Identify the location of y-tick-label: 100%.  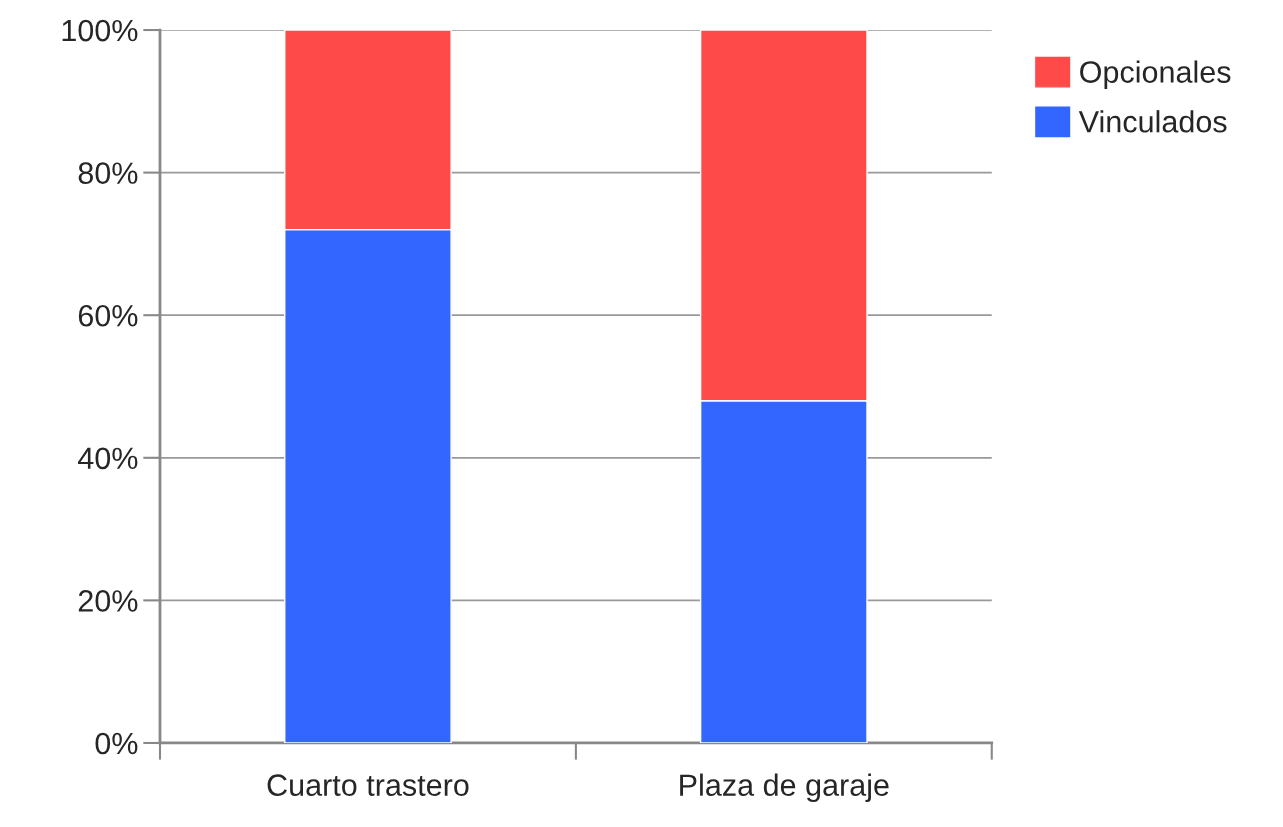
(100, 30).